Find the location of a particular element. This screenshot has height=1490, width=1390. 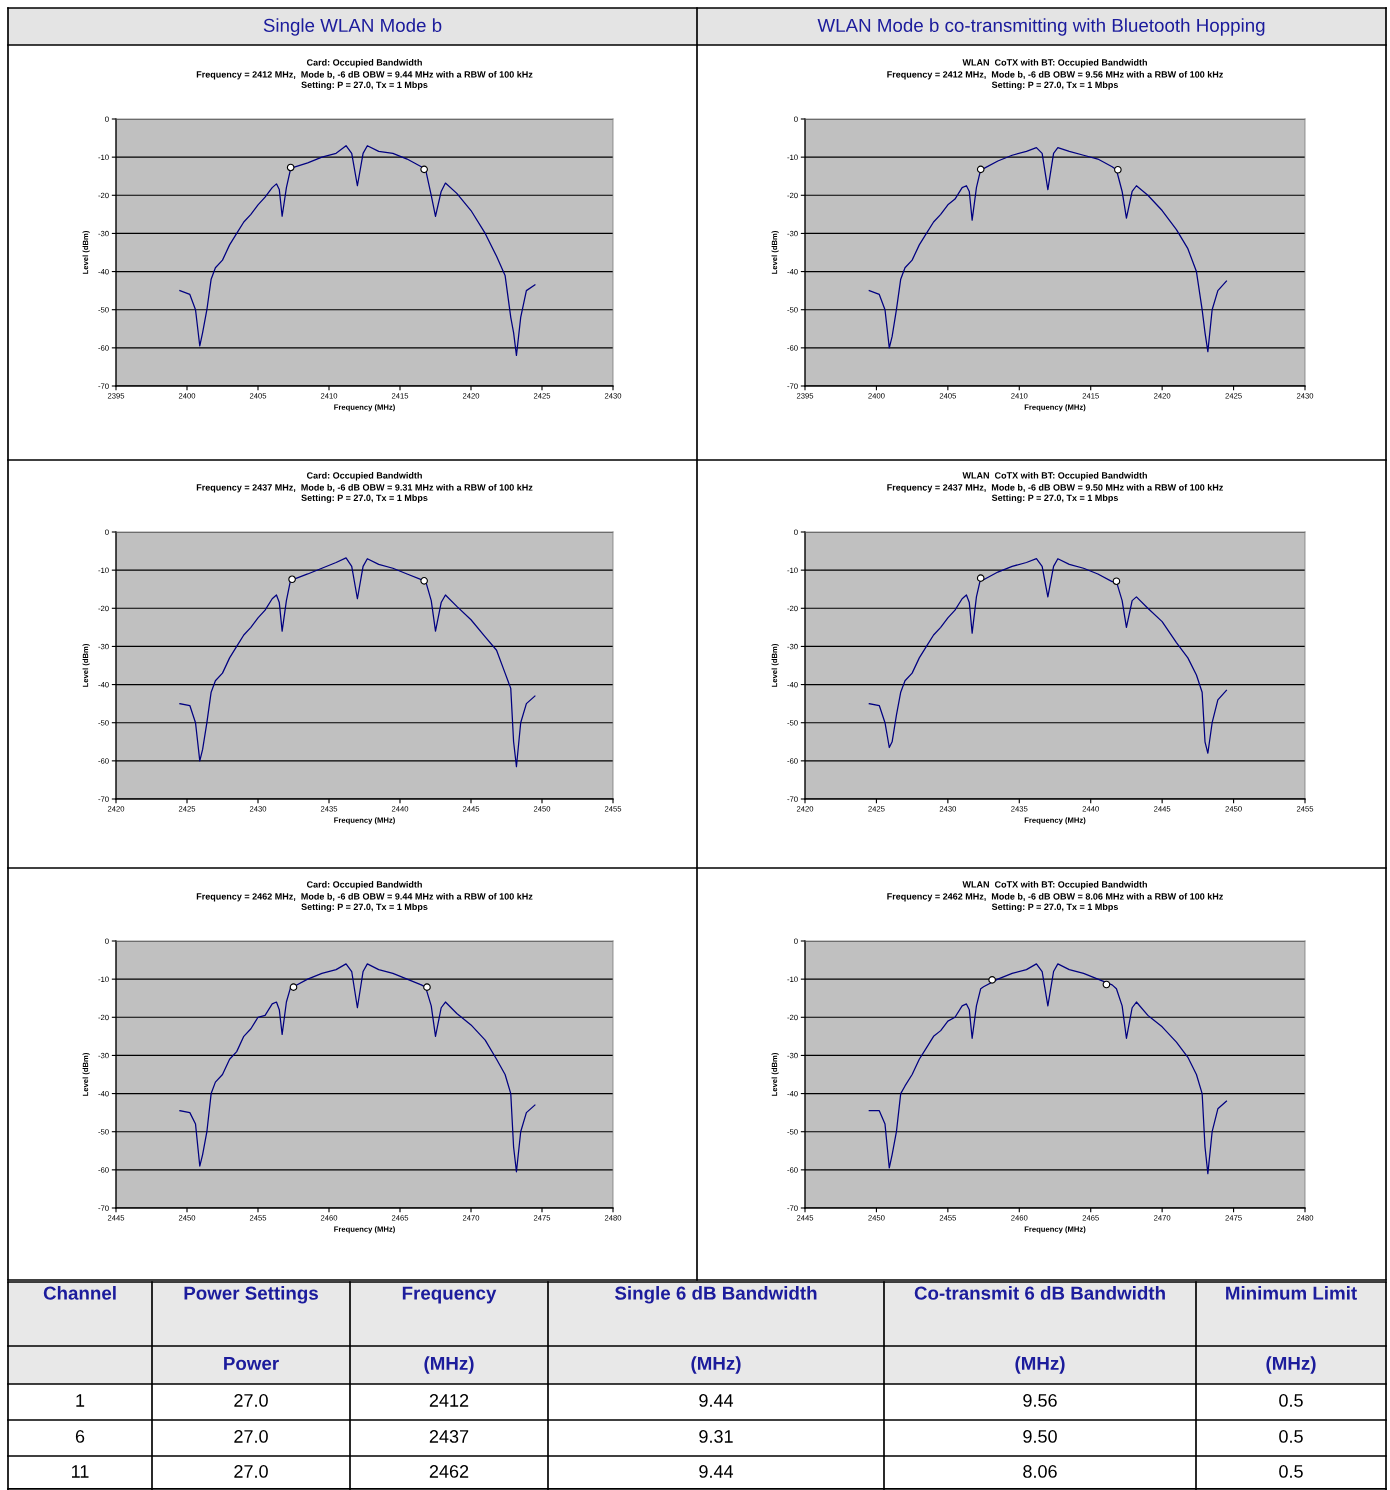

chart-subtitle: Frequency = 2437 MHz, Mode b, -6 dB OBW = 9.50 MHz with a RBW of 100 kHz Setting: P = 27.0, Tx = 1 Mbps is located at coordinates (1055, 493).